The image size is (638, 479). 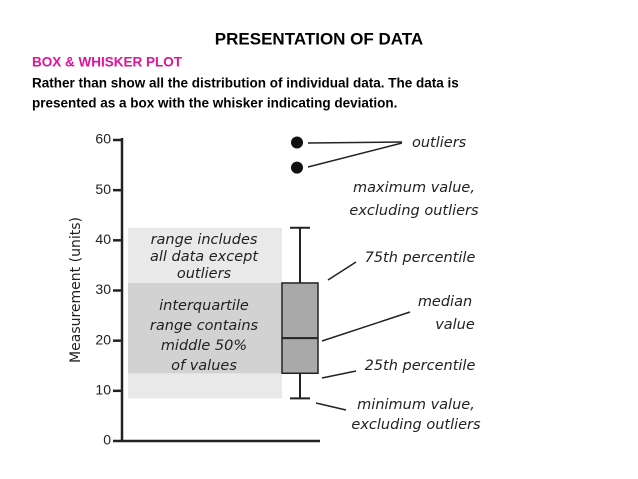 I want to click on y-tick-label: 50, so click(x=103, y=189).